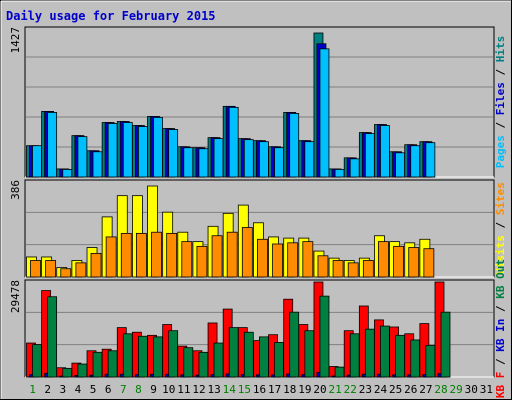 This screenshot has height=400, width=512. What do you see at coordinates (93, 389) in the screenshot?
I see `x-tick-label-day-5: 5` at bounding box center [93, 389].